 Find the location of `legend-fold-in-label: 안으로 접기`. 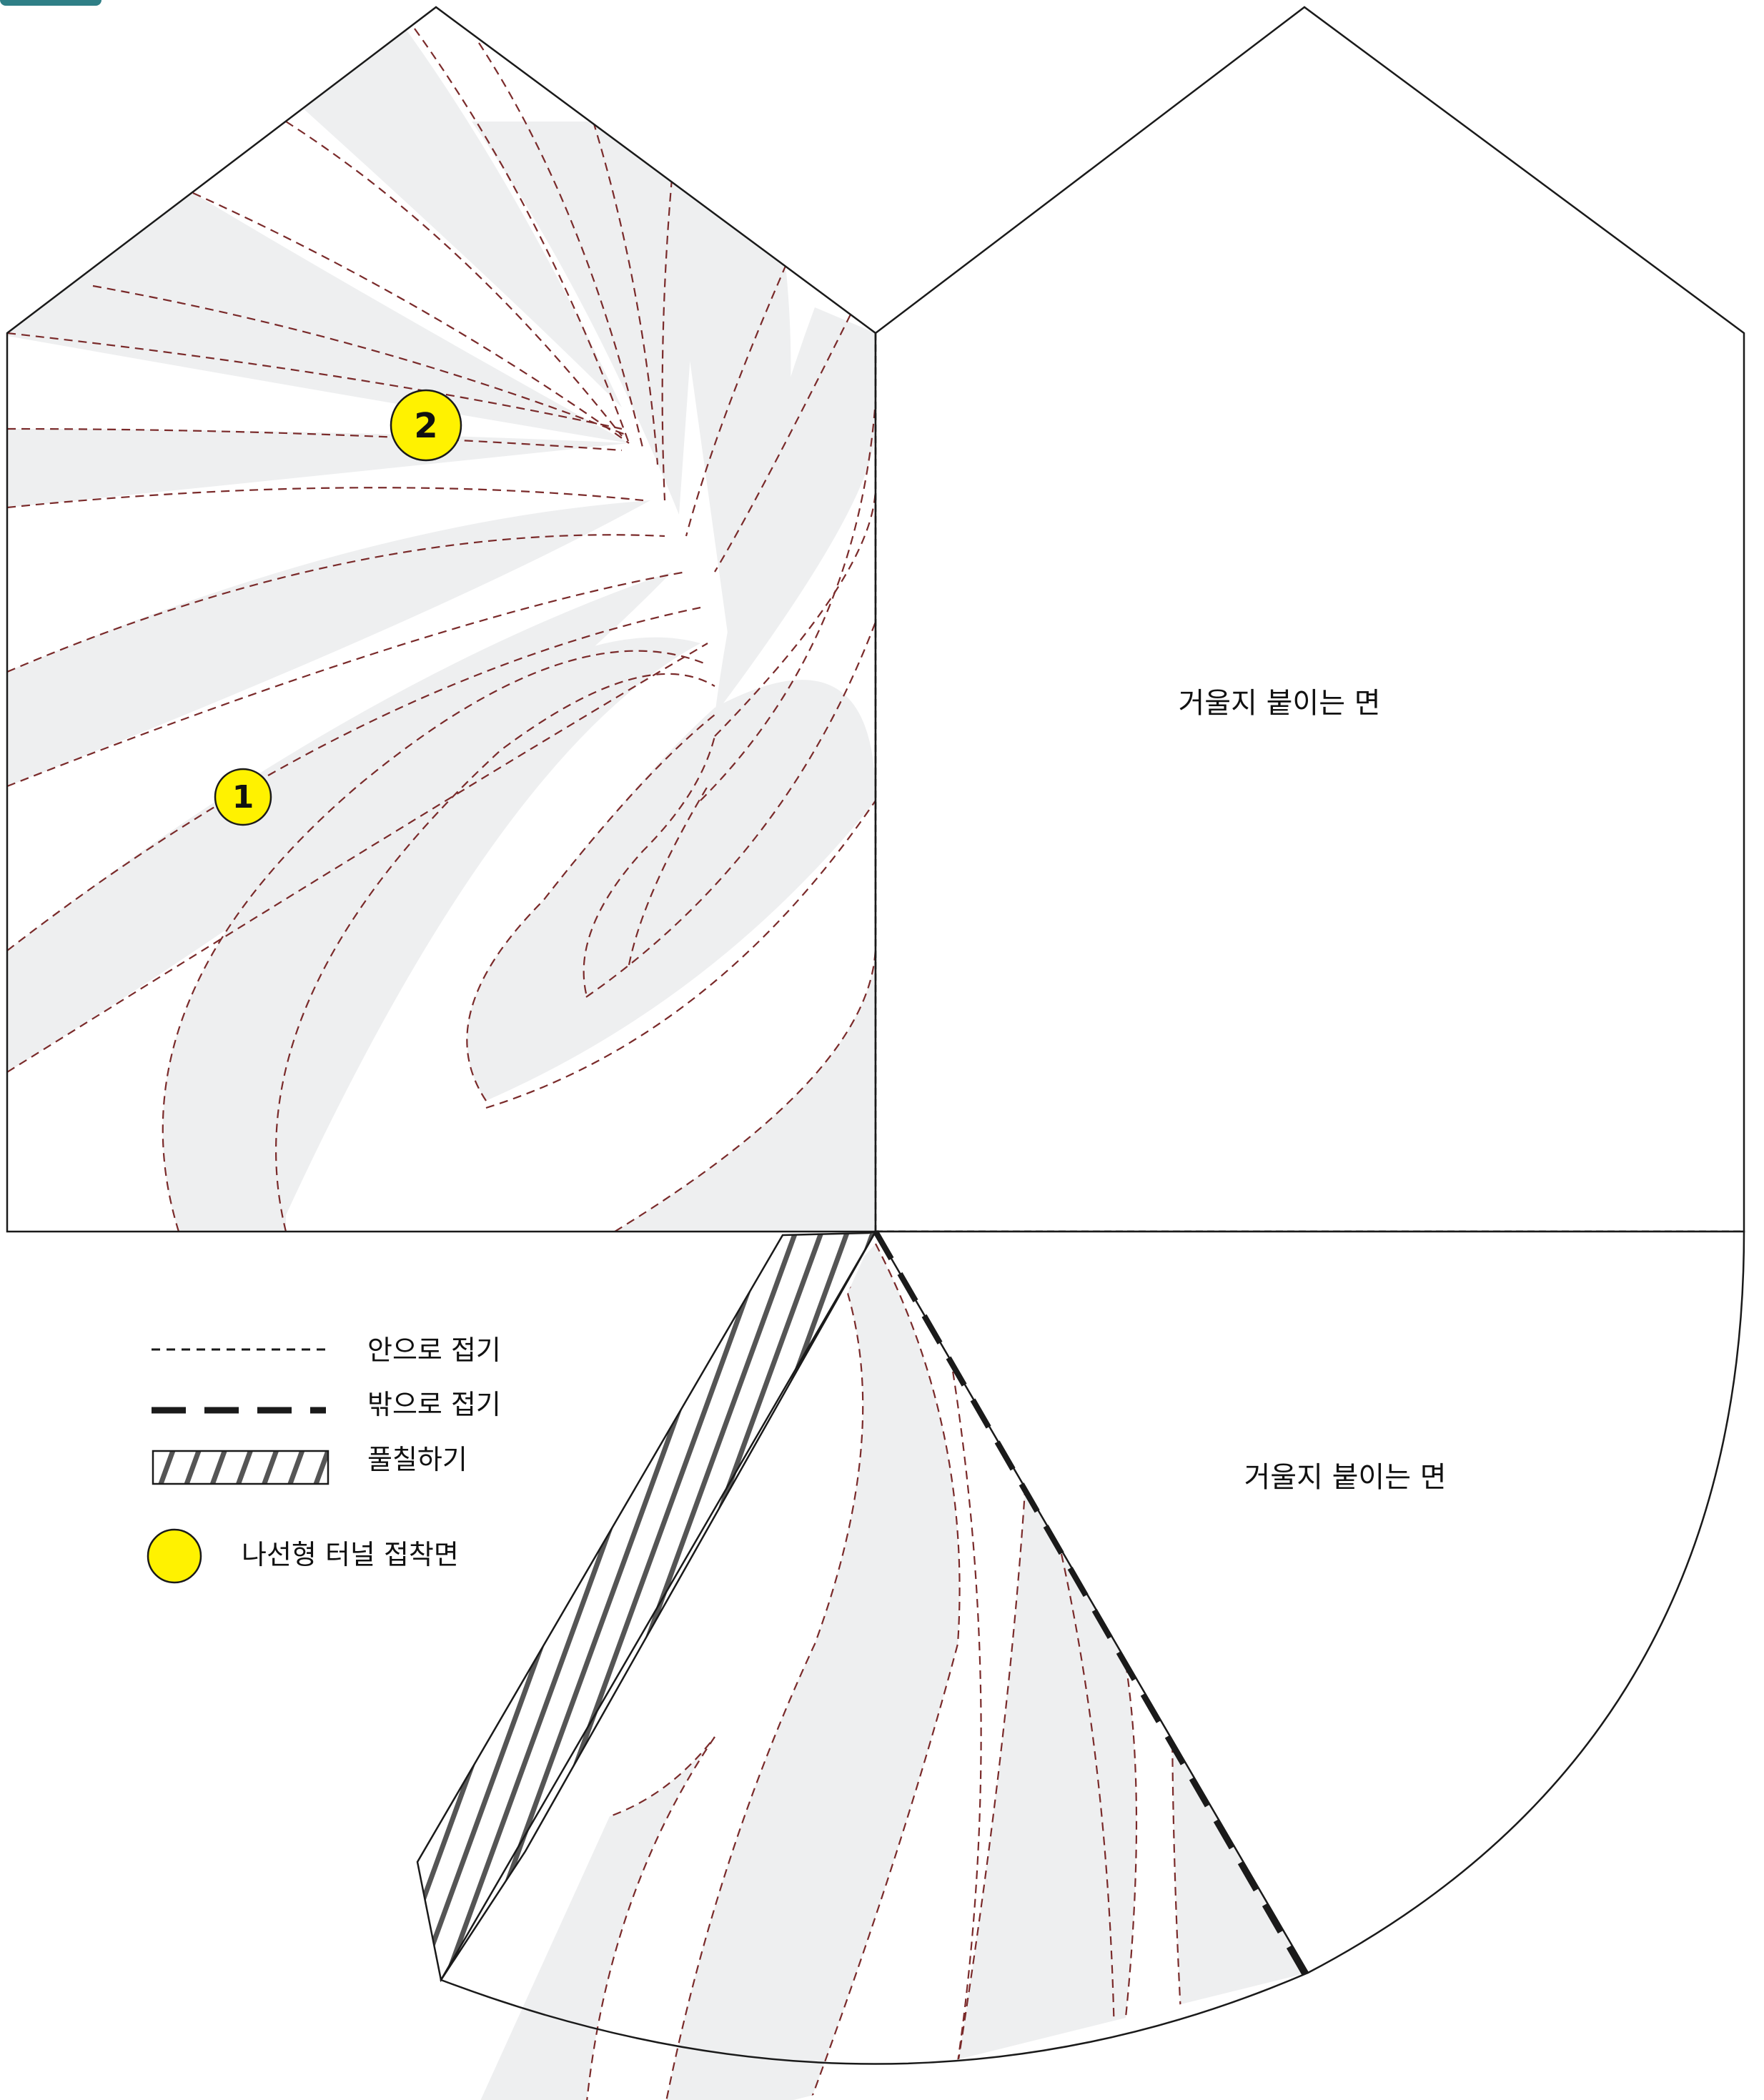

legend-fold-in-label: 안으로 접기 is located at coordinates (434, 1350).